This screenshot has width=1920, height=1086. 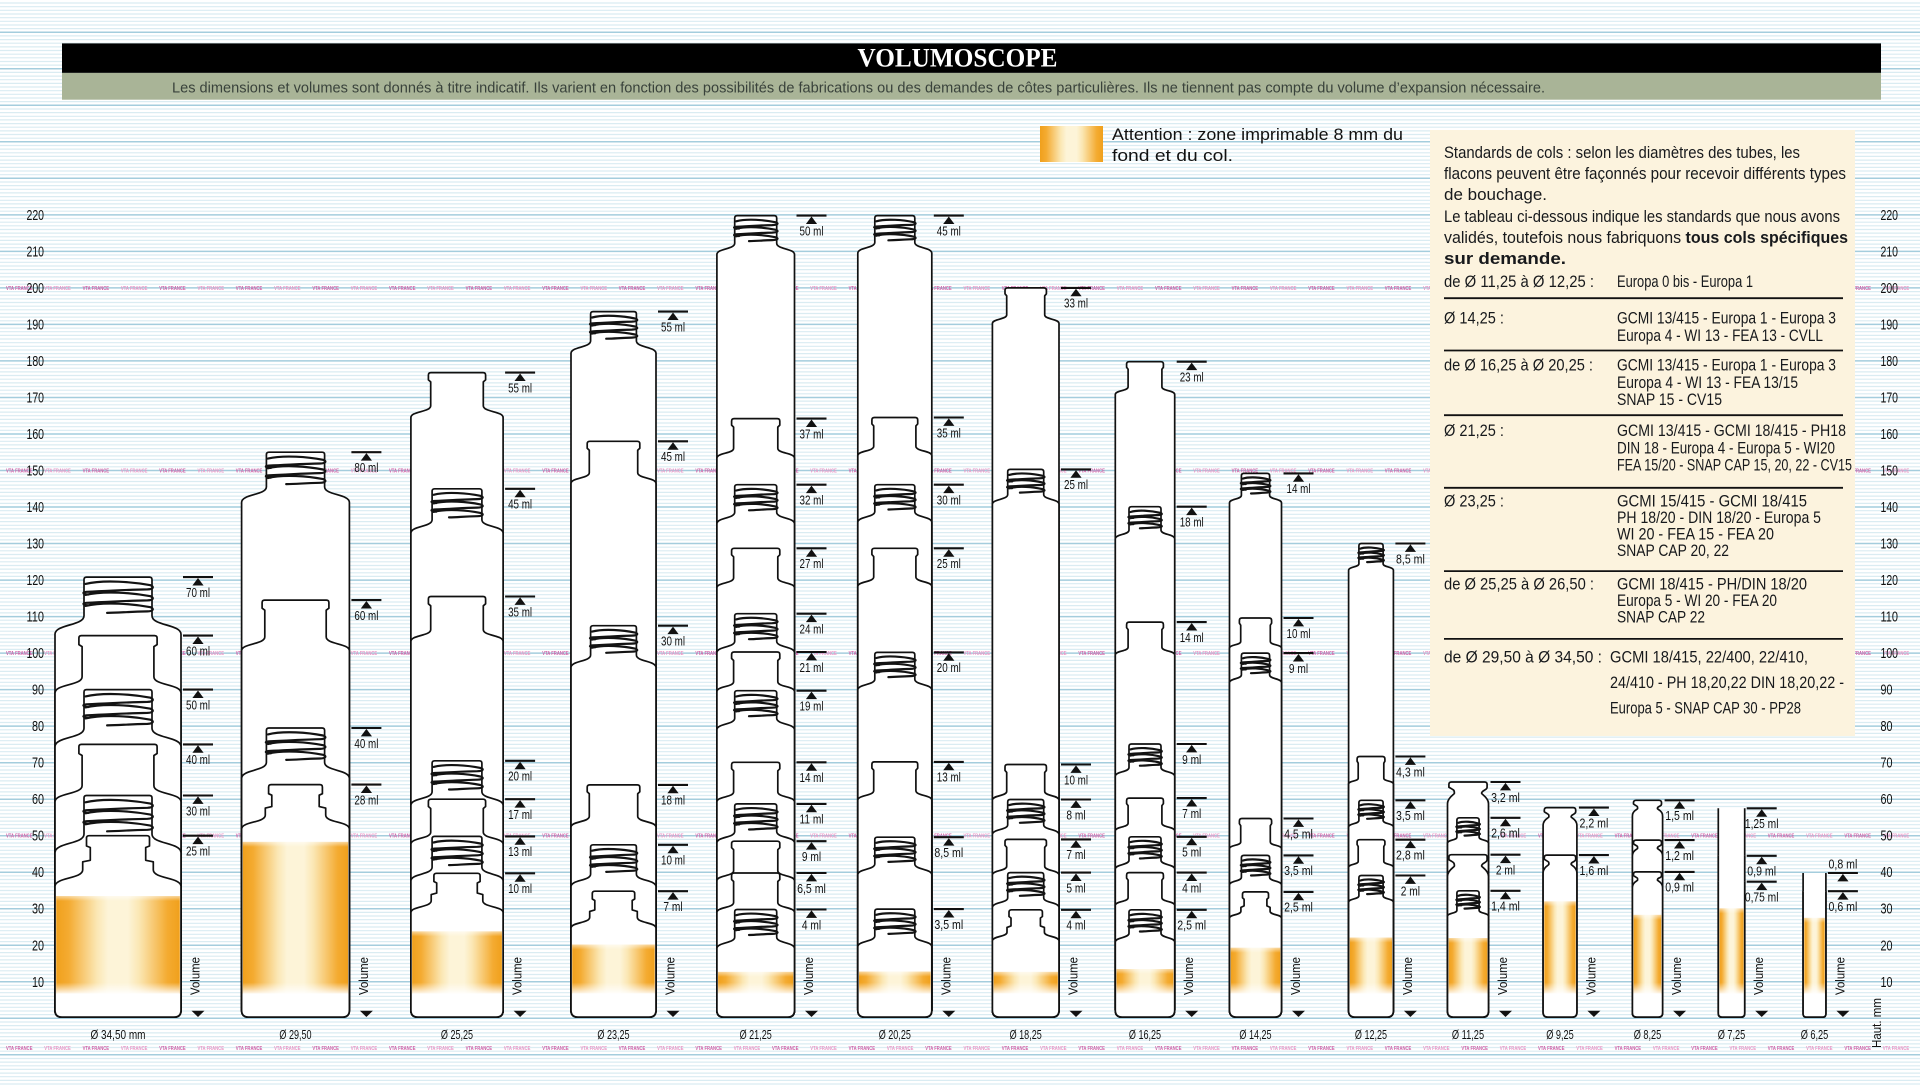 I want to click on svg-text:FEA 15/20 - SNAP CAP 15, 20, 2: FEA 15/20 - SNAP CAP 15, 20, 22 - CV15, so click(x=1734, y=466).